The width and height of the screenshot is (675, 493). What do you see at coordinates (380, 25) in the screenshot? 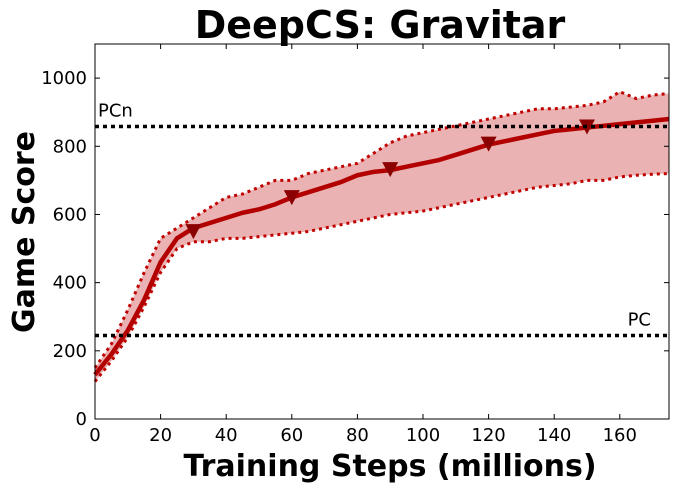
I see `chart-title: DeepCS: Gravitar` at bounding box center [380, 25].